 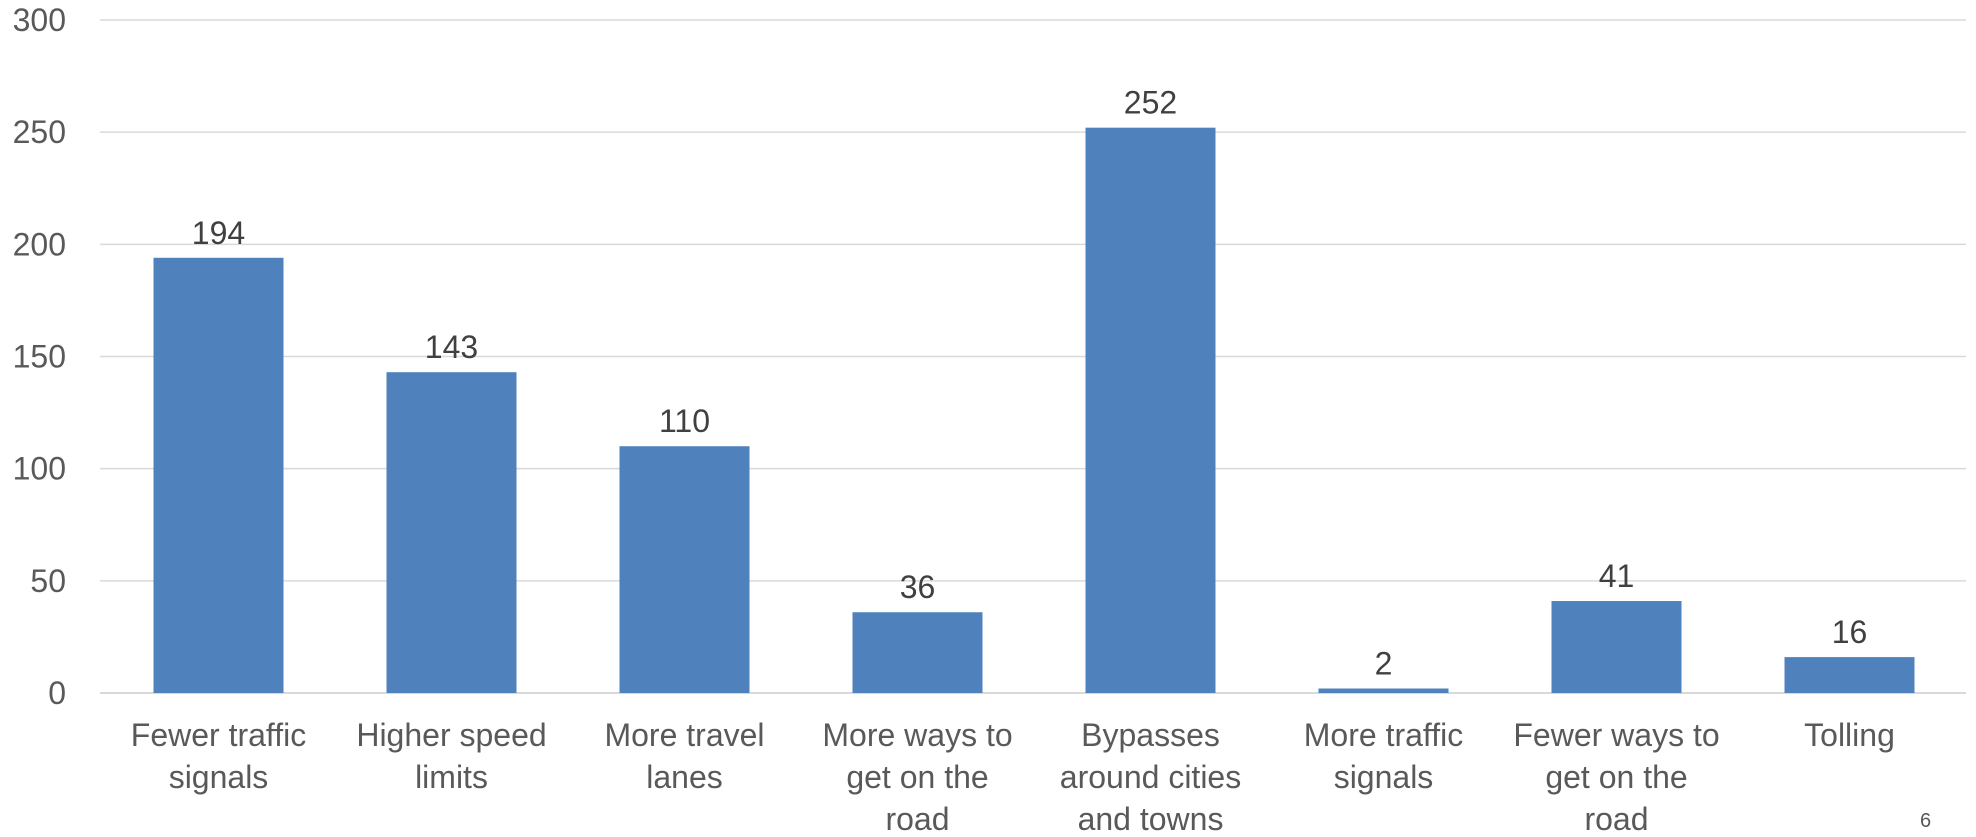 What do you see at coordinates (218, 233) in the screenshot?
I see `data-label-1: 194` at bounding box center [218, 233].